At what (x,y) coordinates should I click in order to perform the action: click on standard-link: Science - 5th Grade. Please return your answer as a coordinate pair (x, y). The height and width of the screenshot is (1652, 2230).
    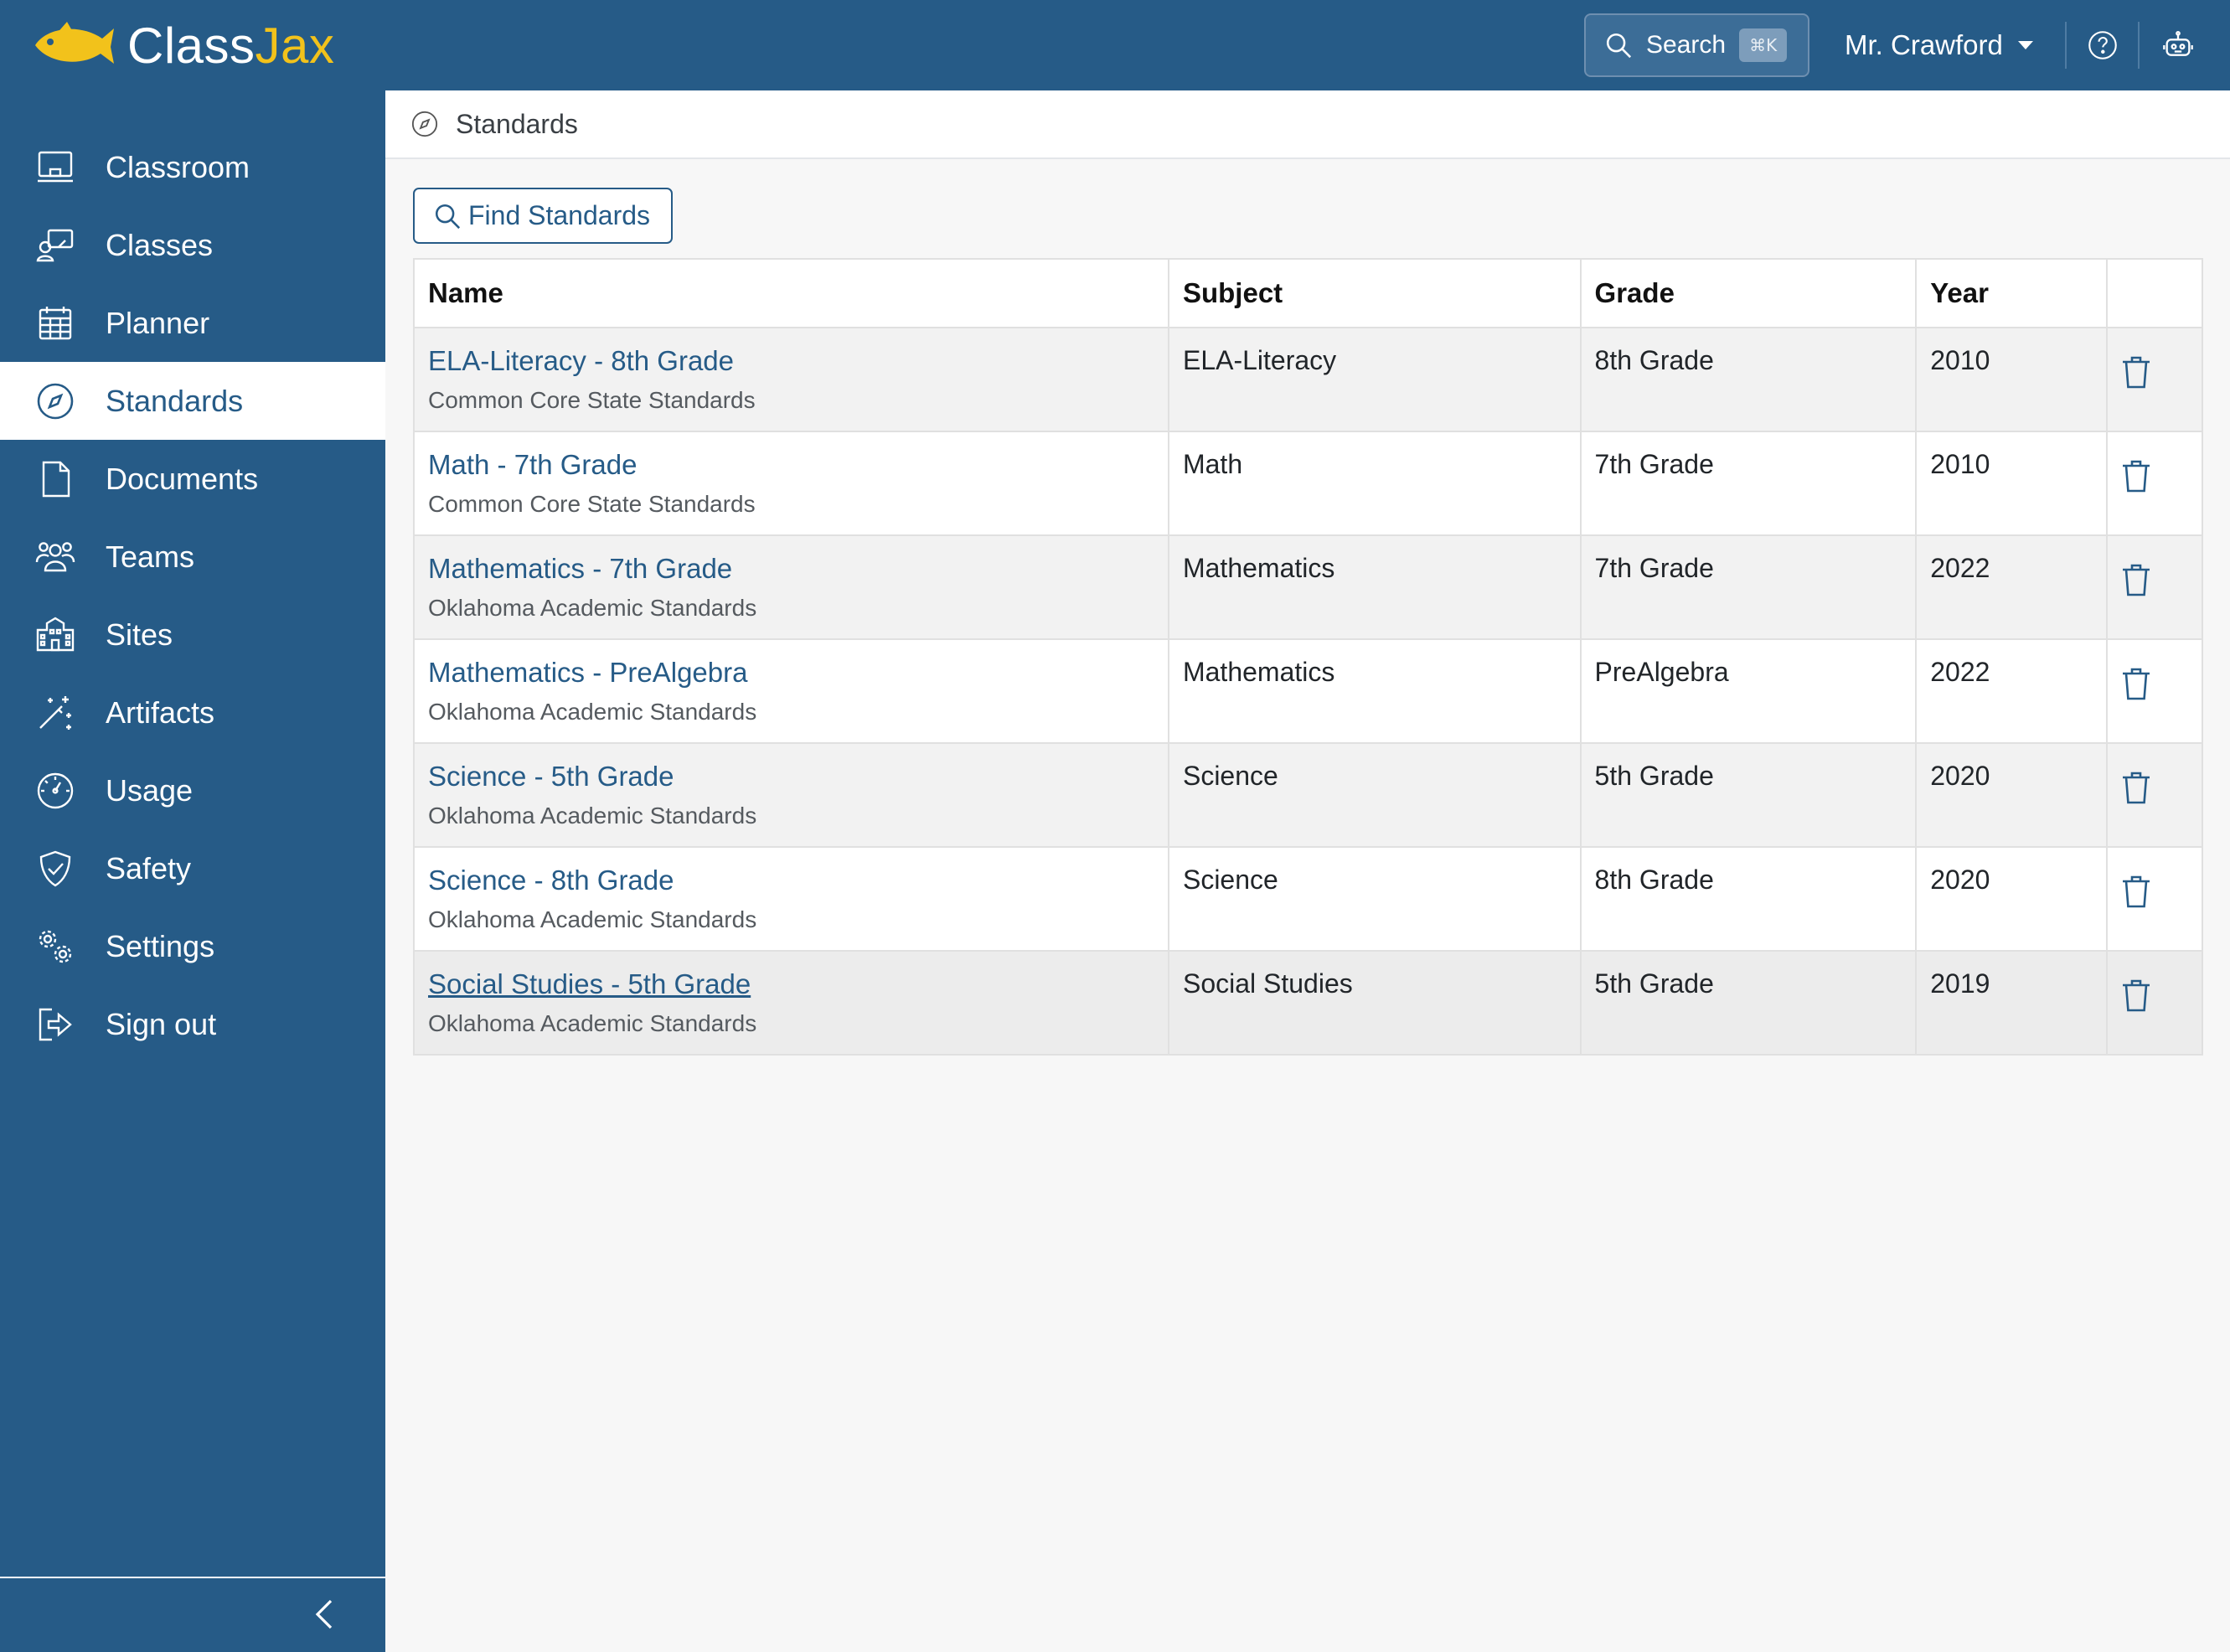
    Looking at the image, I should click on (551, 776).